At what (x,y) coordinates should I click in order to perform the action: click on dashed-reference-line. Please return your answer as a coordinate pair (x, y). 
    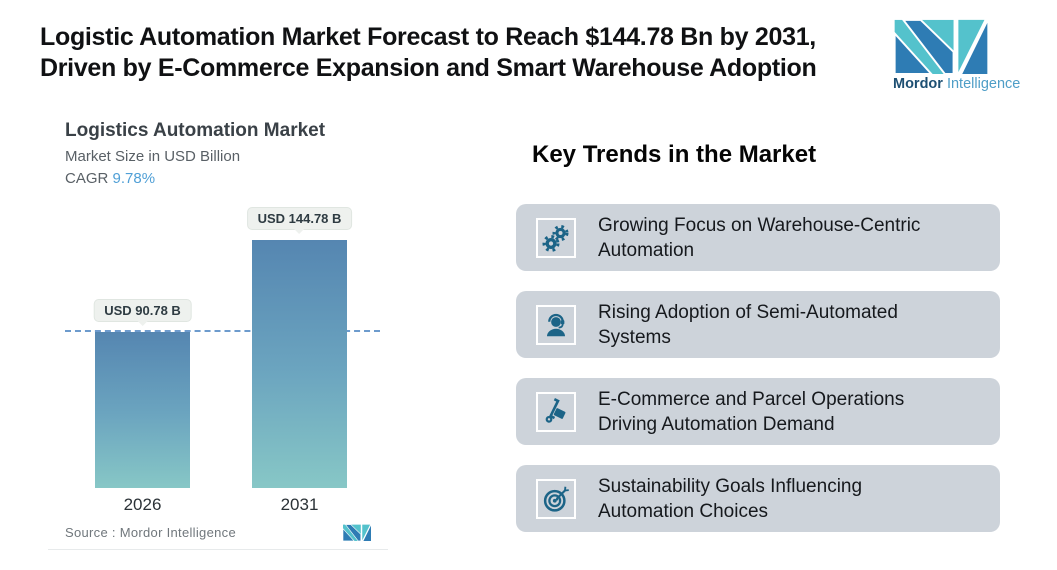
    Looking at the image, I should click on (222, 331).